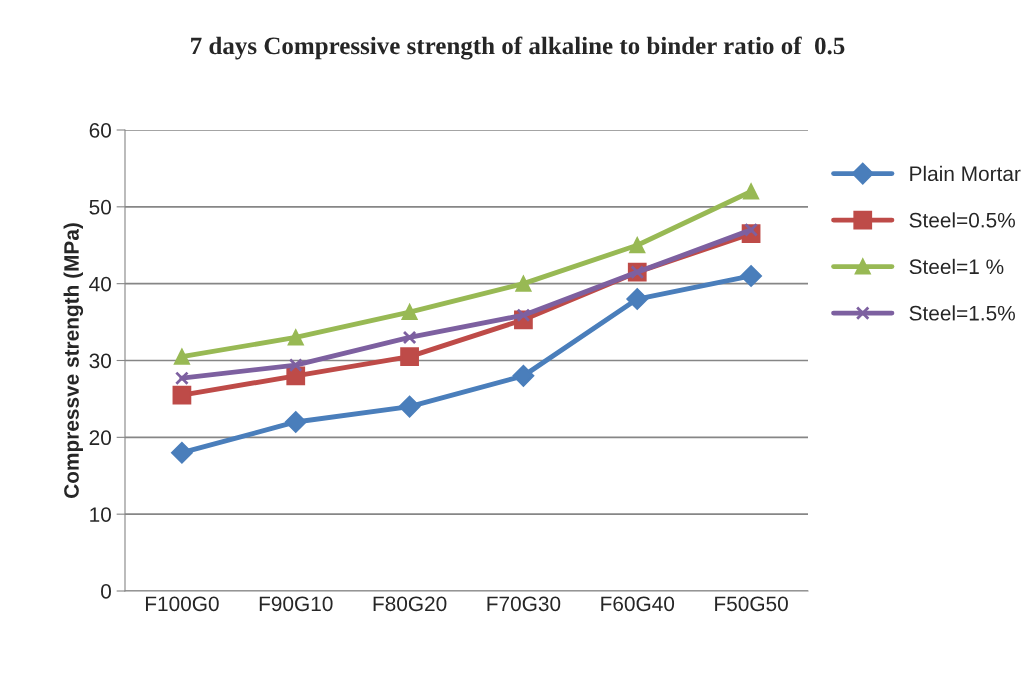 The height and width of the screenshot is (674, 1035). Describe the element at coordinates (962, 313) in the screenshot. I see `legend-label: Steel=1.5%` at that location.